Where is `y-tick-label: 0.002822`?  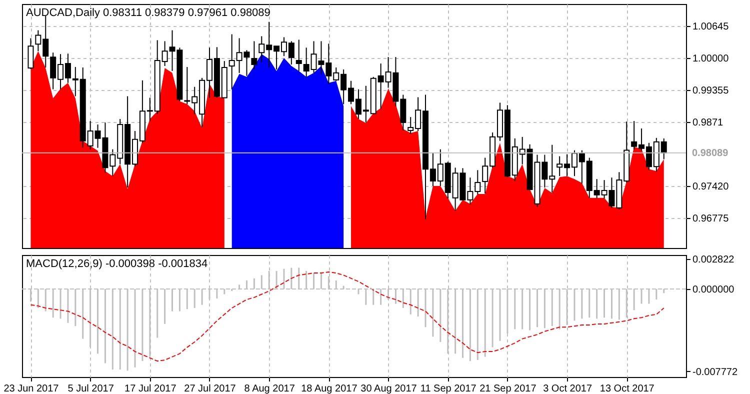
y-tick-label: 0.002822 is located at coordinates (713, 260).